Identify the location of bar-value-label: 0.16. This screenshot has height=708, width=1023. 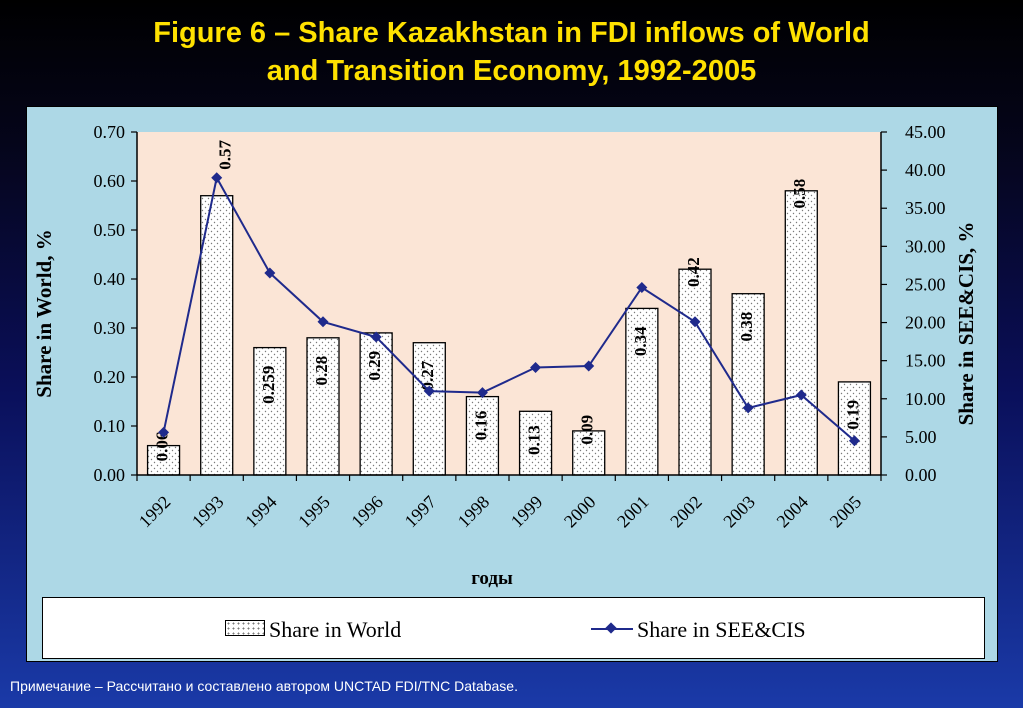
(480, 426).